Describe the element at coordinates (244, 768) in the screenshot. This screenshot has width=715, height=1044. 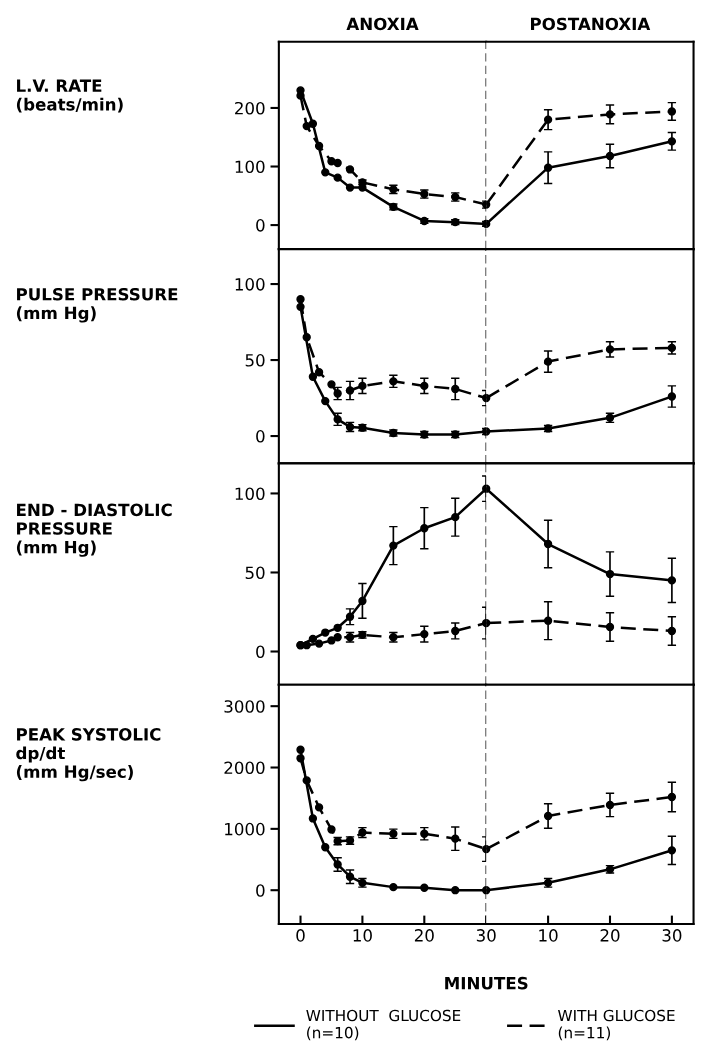
I see `y-tick-label: 2000` at that location.